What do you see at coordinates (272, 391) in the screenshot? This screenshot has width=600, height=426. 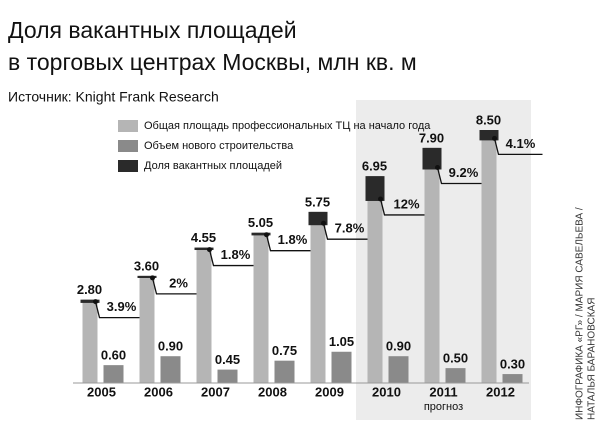 I see `x-tick-label: 2008` at bounding box center [272, 391].